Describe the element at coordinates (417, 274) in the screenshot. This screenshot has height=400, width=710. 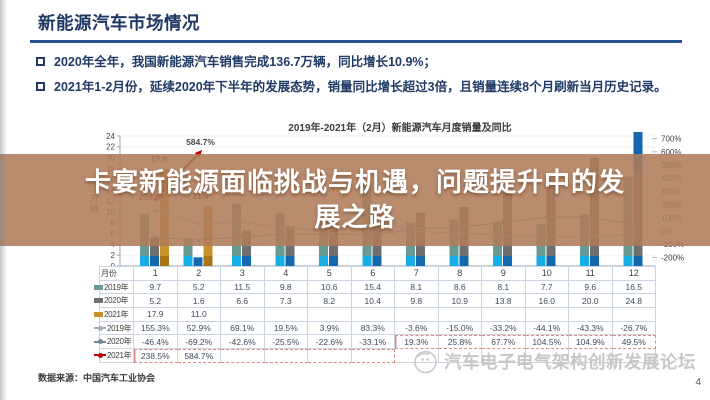
I see `table-cell: 7` at that location.